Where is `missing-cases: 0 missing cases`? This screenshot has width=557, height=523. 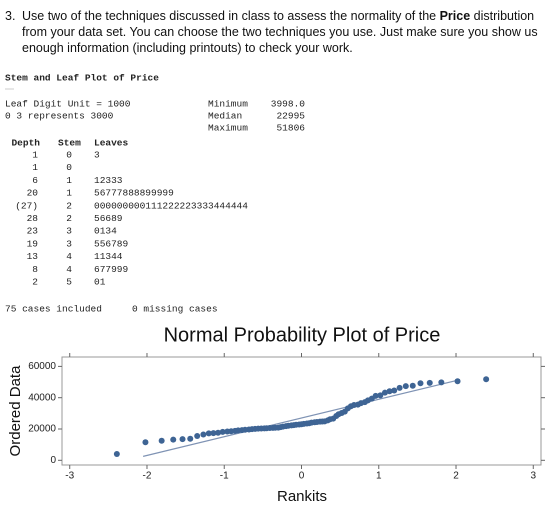 missing-cases: 0 missing cases is located at coordinates (175, 309).